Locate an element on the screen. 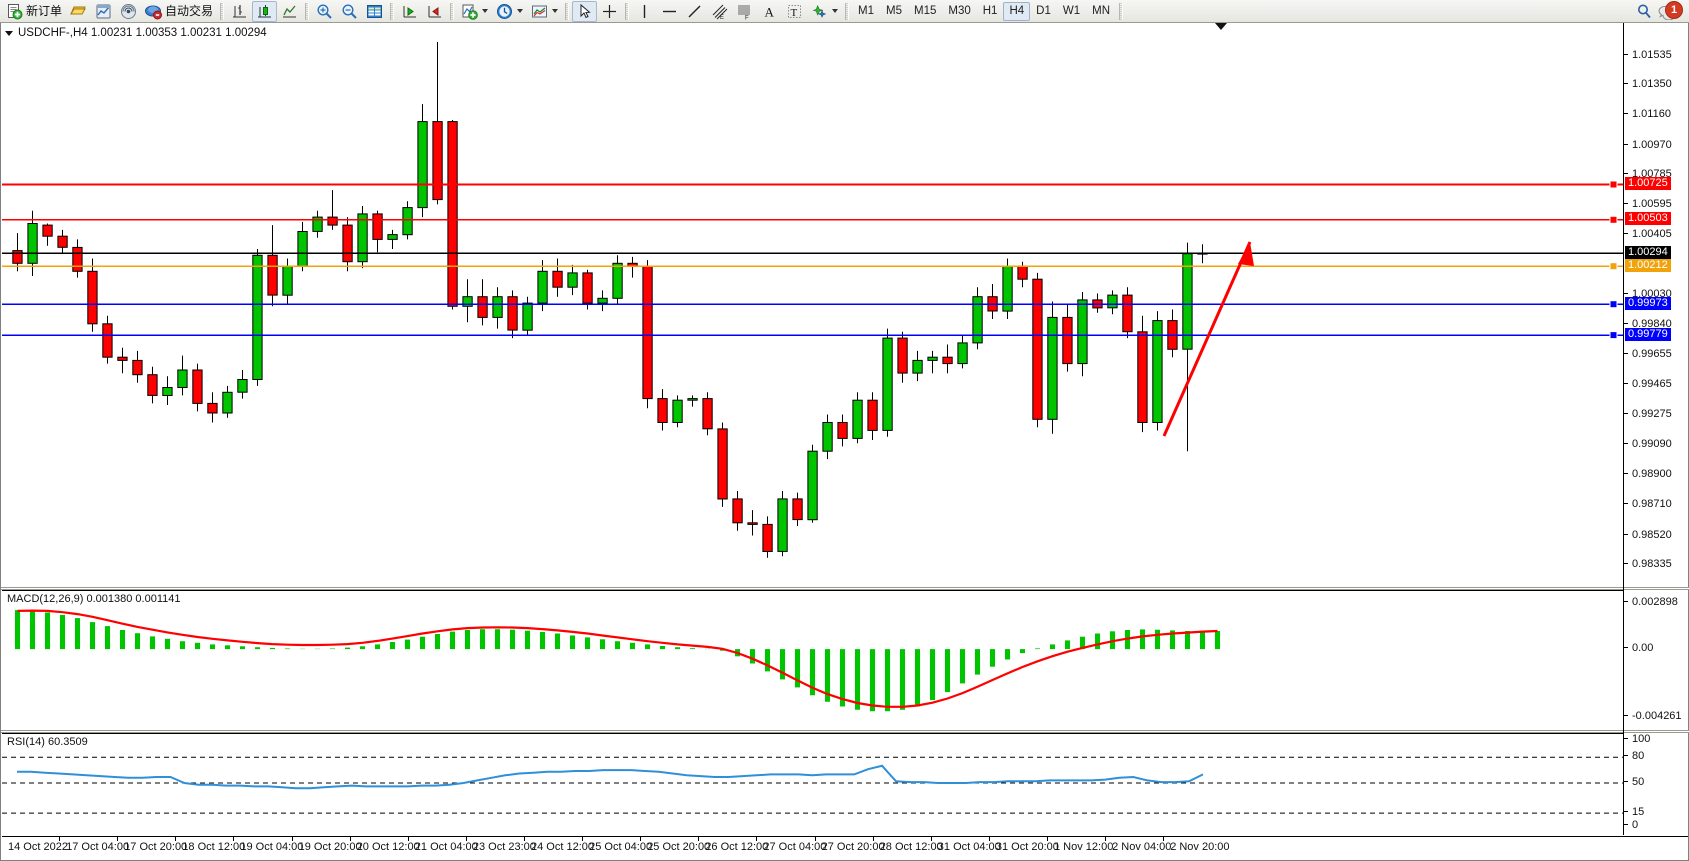  uptrend-arrow-annotation is located at coordinates (1208, 339).